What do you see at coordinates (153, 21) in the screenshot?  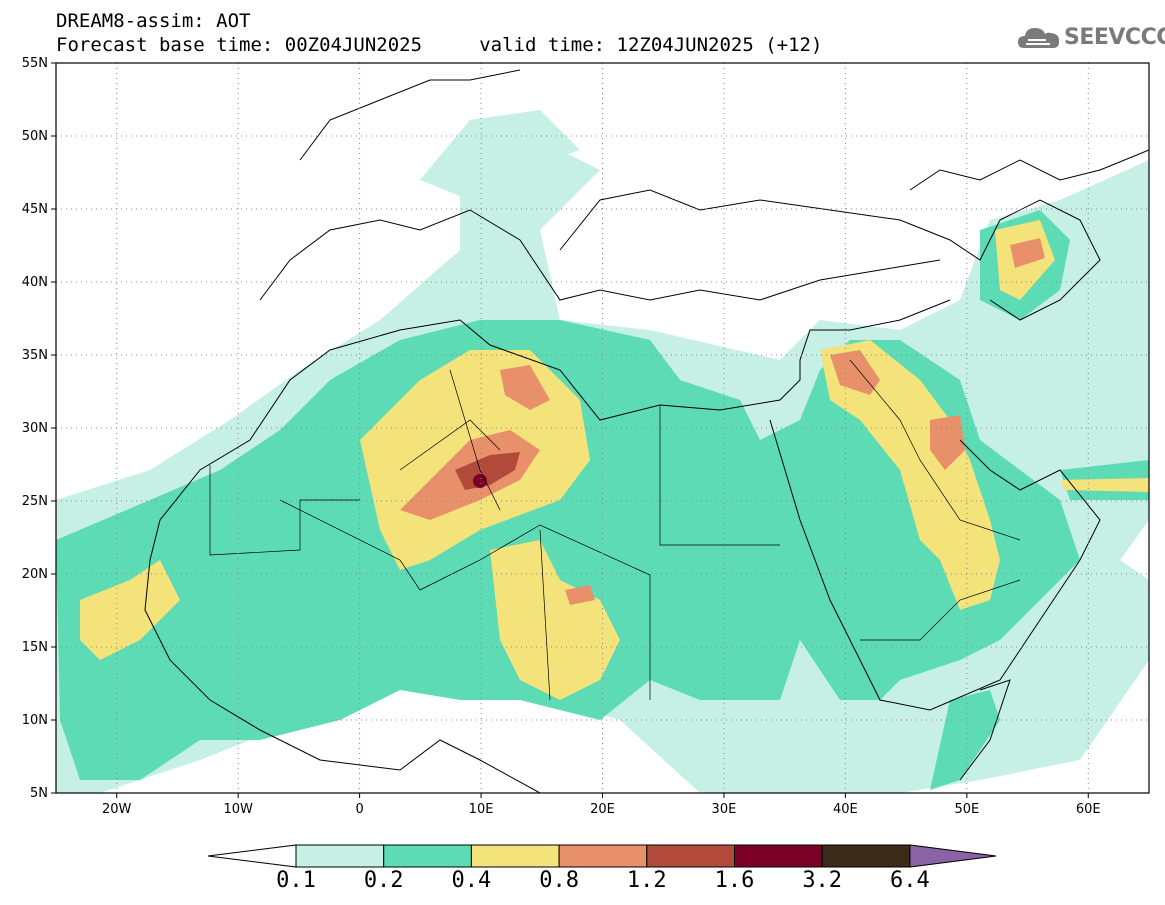 I see `map-title: DREAM8-assim: AOT` at bounding box center [153, 21].